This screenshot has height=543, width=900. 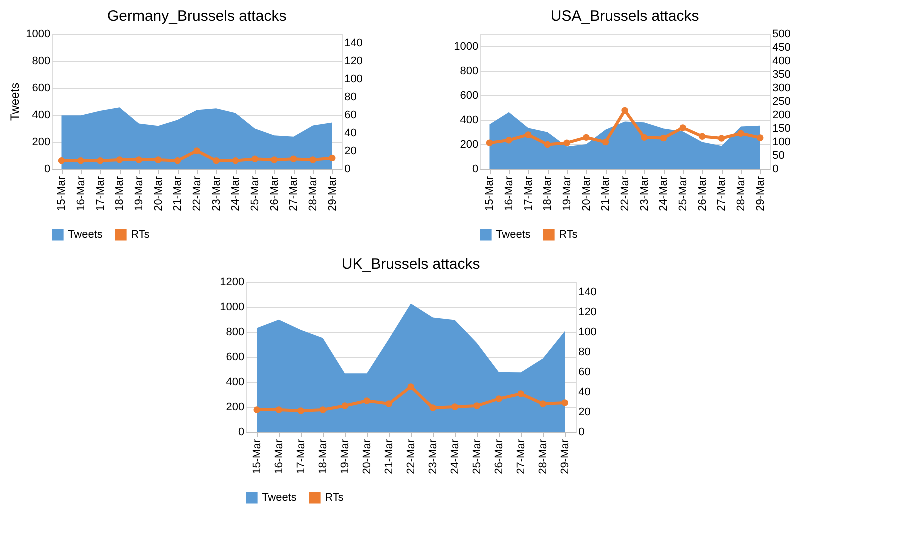 What do you see at coordinates (778, 156) in the screenshot?
I see `y2-tick-label: 50` at bounding box center [778, 156].